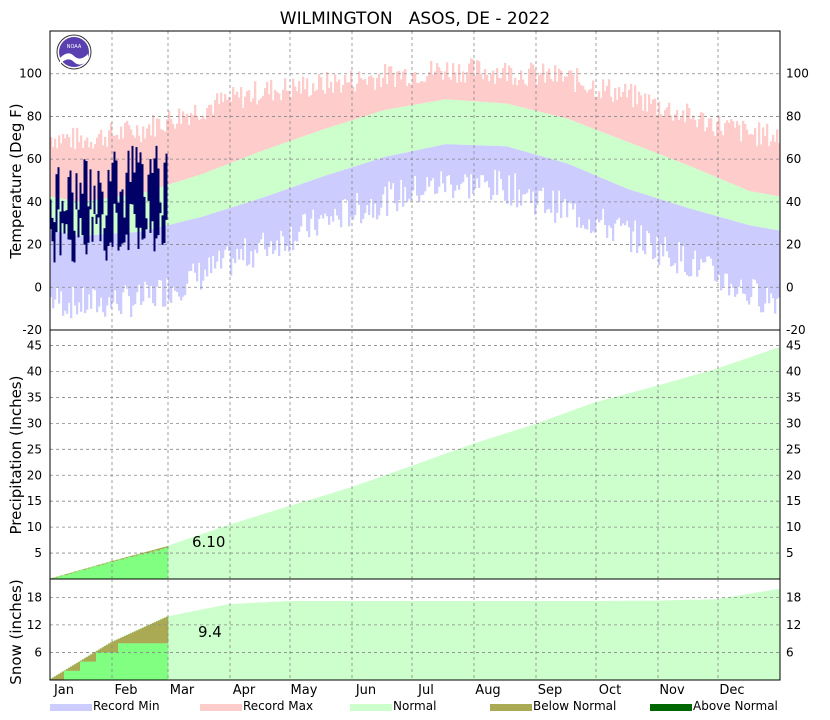  Describe the element at coordinates (34, 372) in the screenshot. I see `precipitation-tick-label: 40` at that location.